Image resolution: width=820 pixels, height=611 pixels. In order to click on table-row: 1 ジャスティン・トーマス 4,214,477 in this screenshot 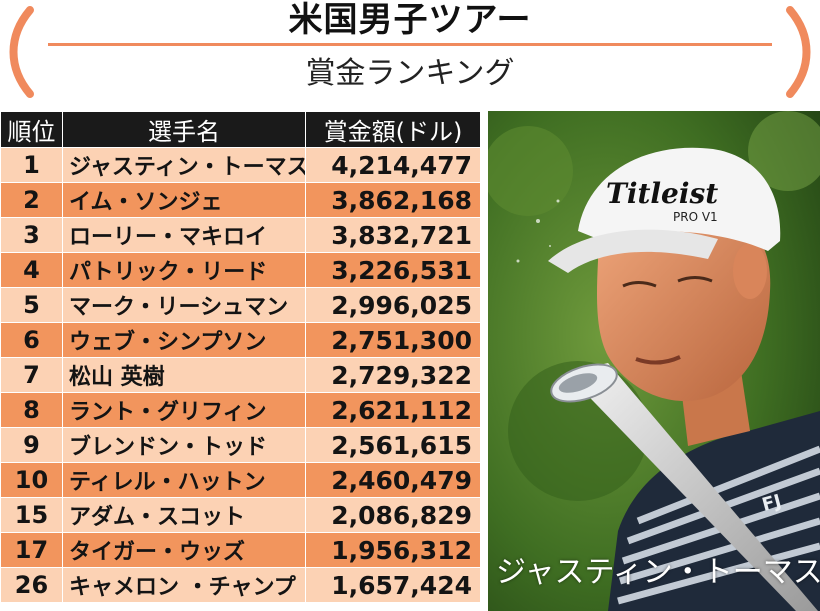, I will do `click(240, 165)`.